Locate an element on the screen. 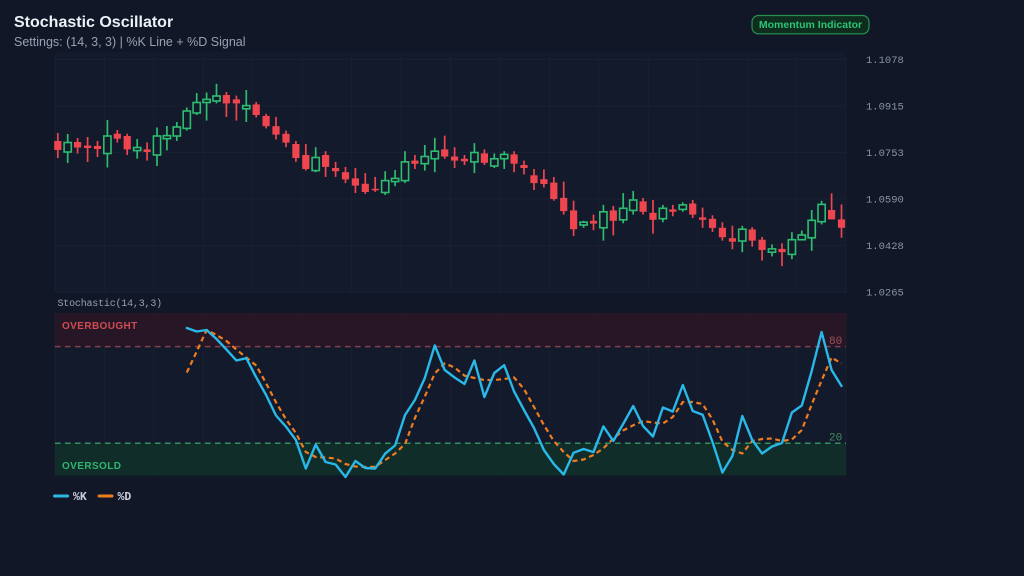 Image resolution: width=1024 pixels, height=576 pixels. svg-text: 1.0915 is located at coordinates (885, 108).